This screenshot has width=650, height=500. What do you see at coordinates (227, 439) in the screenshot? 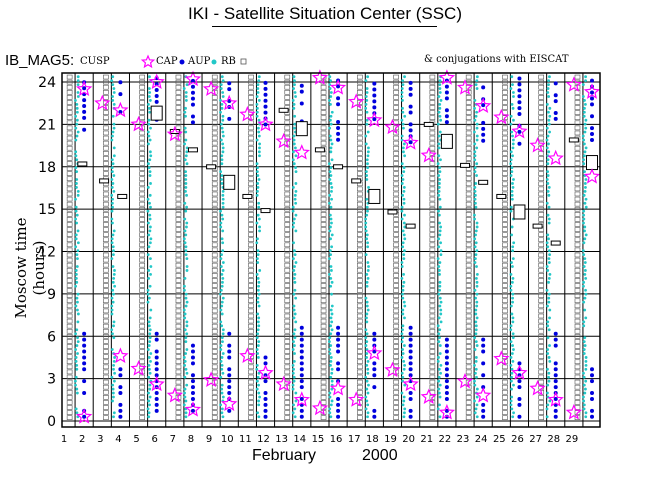
I see `x-tick-label: 10` at bounding box center [227, 439].